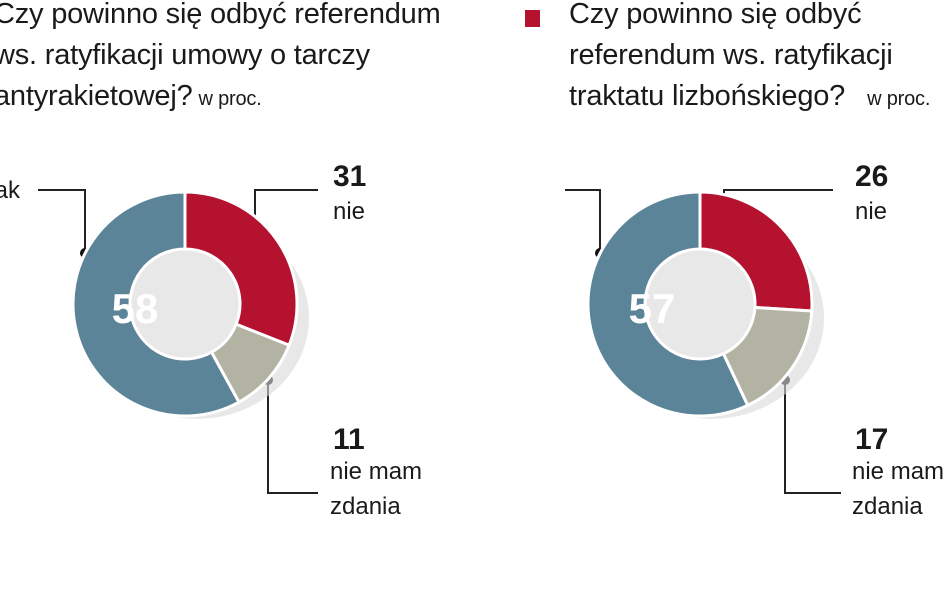  I want to click on title-line-3: antyrakietowej?, so click(96, 96).